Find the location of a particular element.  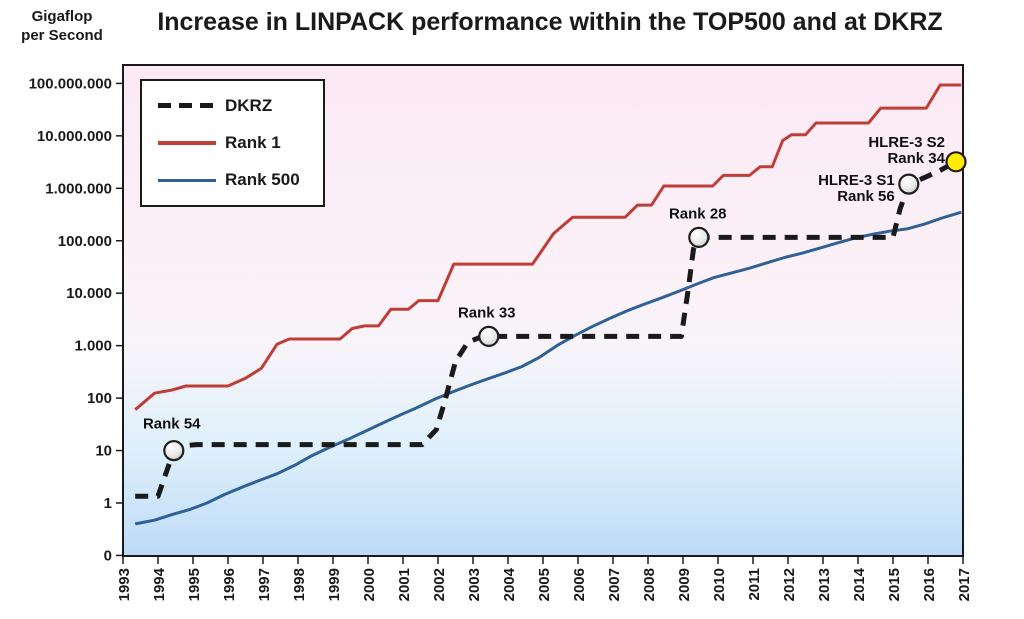

x-tick-label: 2013 is located at coordinates (824, 584).